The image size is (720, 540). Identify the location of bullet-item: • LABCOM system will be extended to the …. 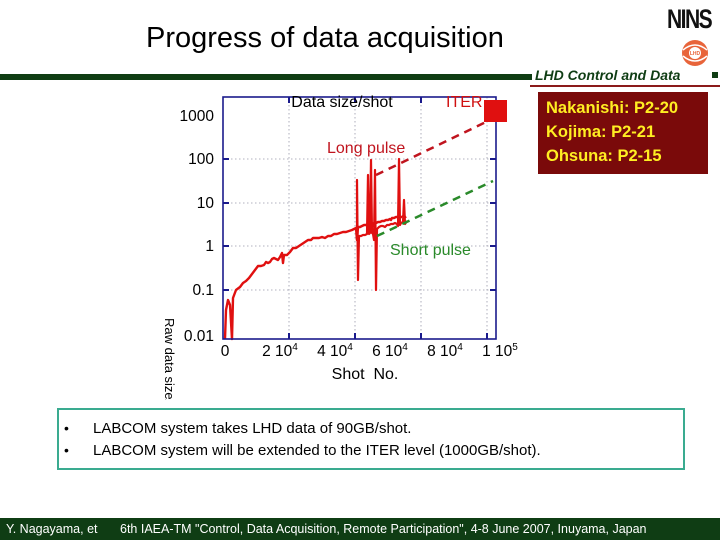
(371, 450).